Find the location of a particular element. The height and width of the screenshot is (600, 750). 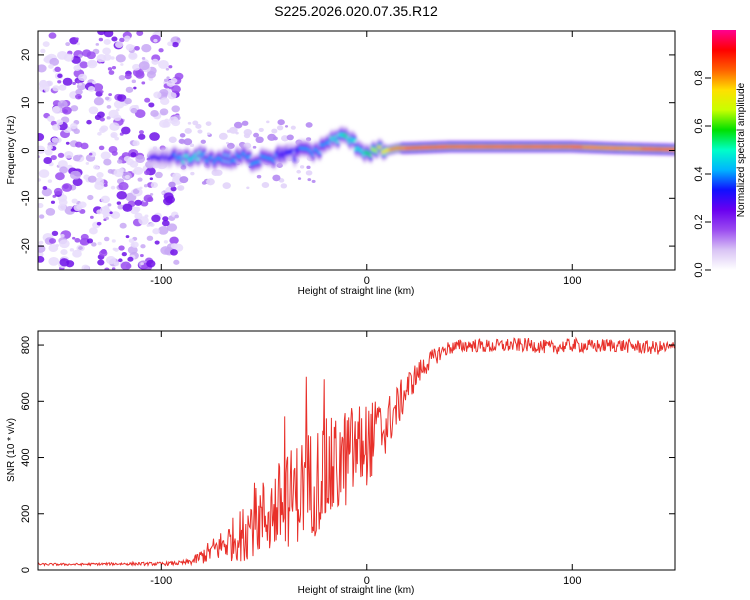

snr-x-tick-label: -100 is located at coordinates (161, 581).